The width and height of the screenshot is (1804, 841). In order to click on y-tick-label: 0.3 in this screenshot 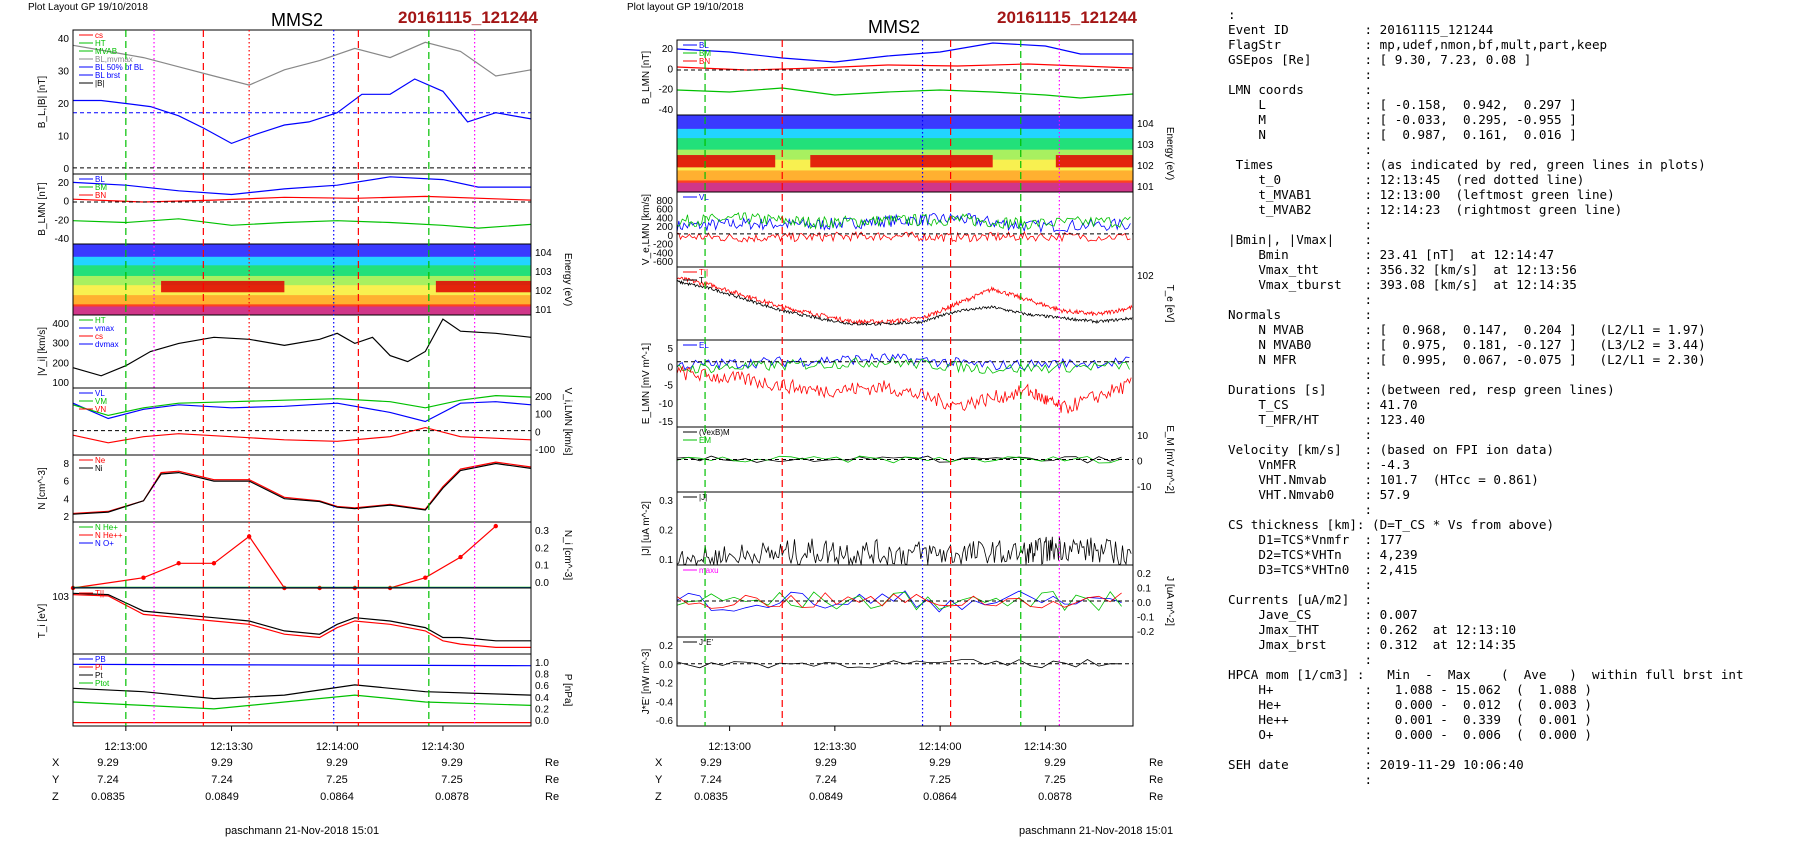, I will do `click(542, 531)`.